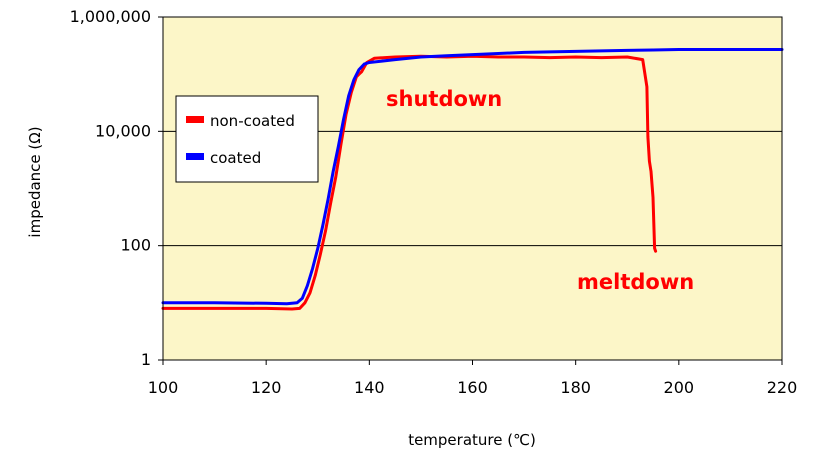 This screenshot has width=840, height=460. I want to click on legend: non-coated coated, so click(247, 139).